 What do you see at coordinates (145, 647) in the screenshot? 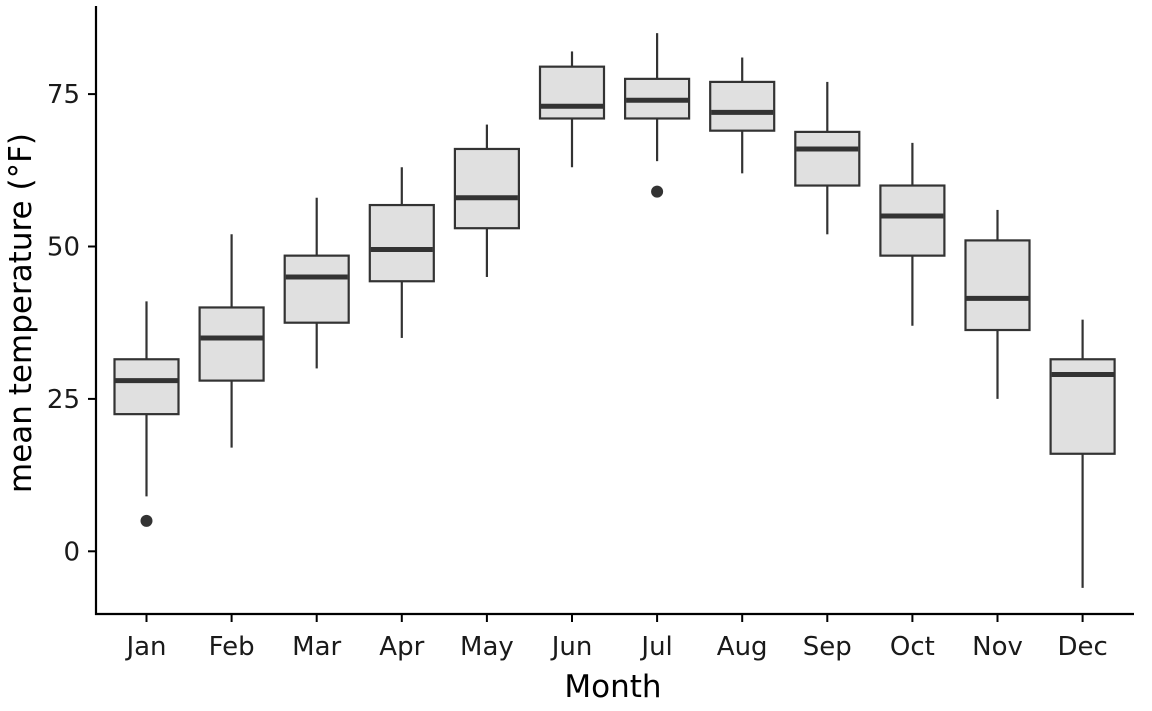
I see `x-tick-label: Jan` at bounding box center [145, 647].